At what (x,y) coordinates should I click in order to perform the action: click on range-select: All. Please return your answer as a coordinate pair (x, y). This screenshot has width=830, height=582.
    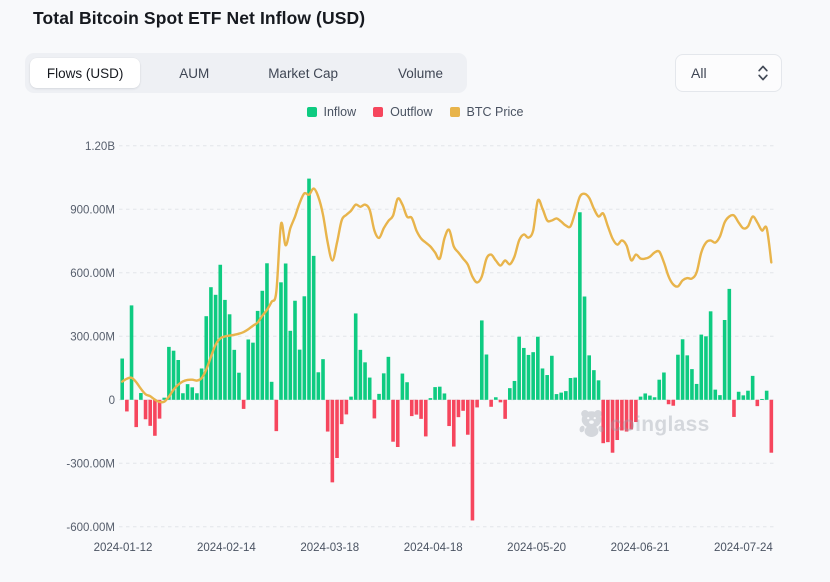
    Looking at the image, I should click on (728, 73).